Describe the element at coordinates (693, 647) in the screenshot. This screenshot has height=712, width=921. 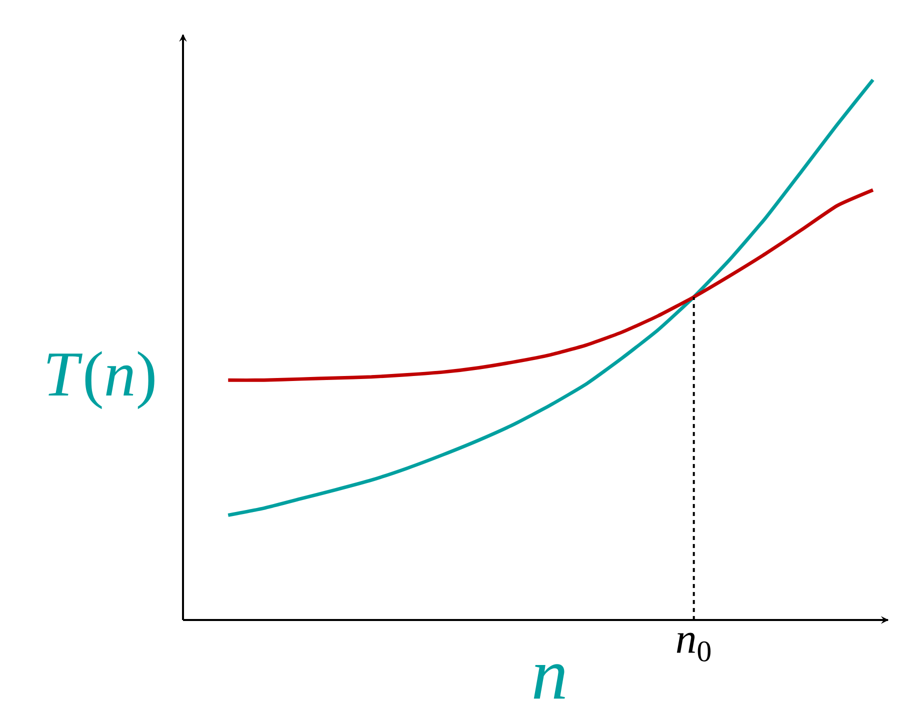
I see `text: n$_{0}$` at that location.